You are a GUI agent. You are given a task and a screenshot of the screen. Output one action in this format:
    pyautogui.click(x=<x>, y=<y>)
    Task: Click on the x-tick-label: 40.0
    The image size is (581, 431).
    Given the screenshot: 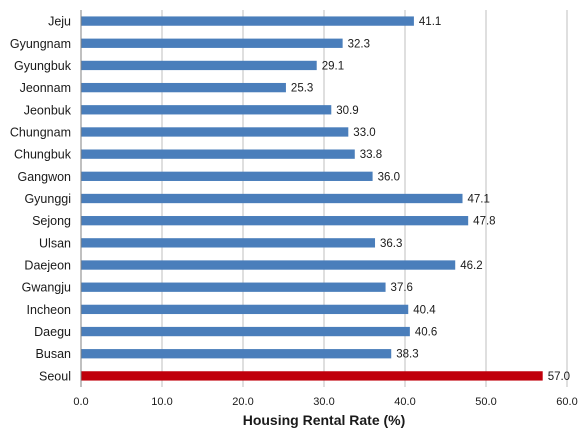 What is the action you would take?
    pyautogui.click(x=404, y=402)
    